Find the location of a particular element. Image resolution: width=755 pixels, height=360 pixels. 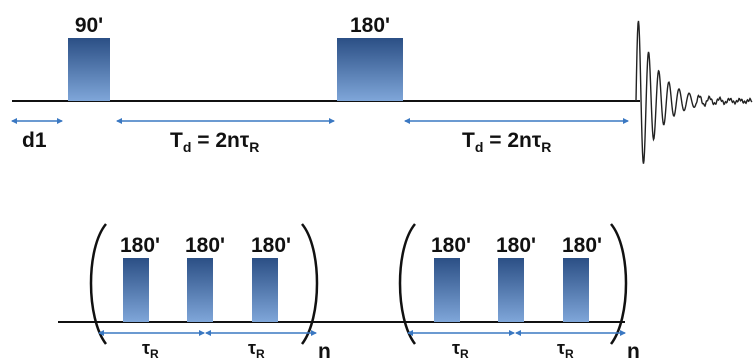

echo-2-pulse-1-label: 180' is located at coordinates (451, 245).